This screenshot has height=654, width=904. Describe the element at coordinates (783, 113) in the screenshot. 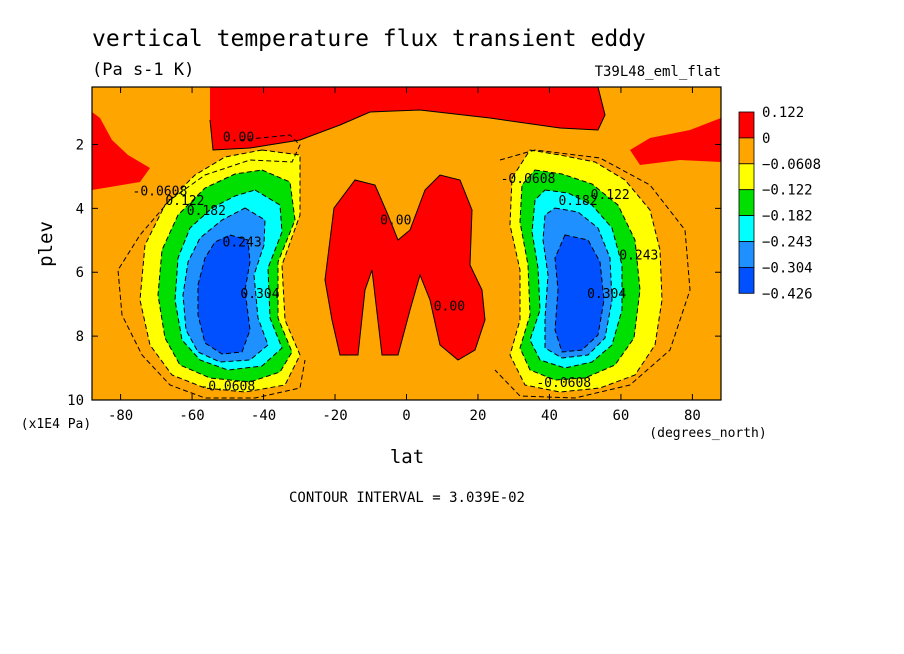

I see `colorbar-level-label: 0.122` at that location.